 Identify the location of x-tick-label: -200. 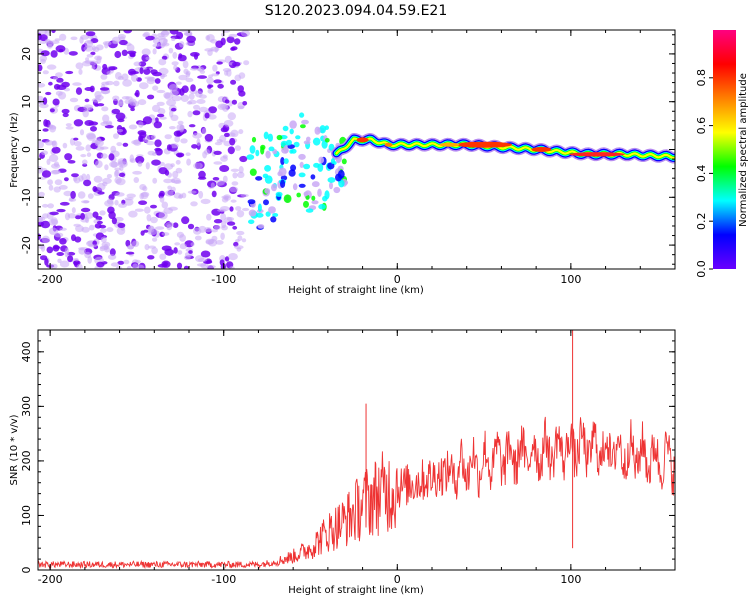
(50, 279).